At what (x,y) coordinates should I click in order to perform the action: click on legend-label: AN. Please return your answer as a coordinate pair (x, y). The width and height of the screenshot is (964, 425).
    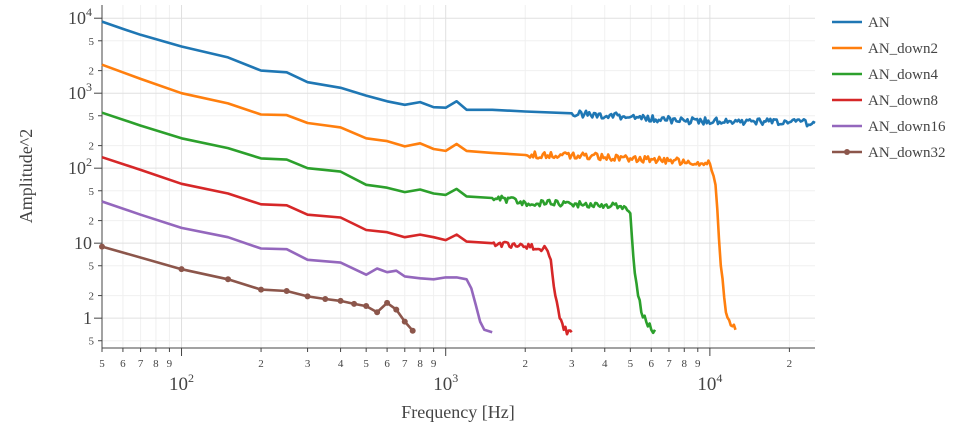
    Looking at the image, I should click on (879, 23).